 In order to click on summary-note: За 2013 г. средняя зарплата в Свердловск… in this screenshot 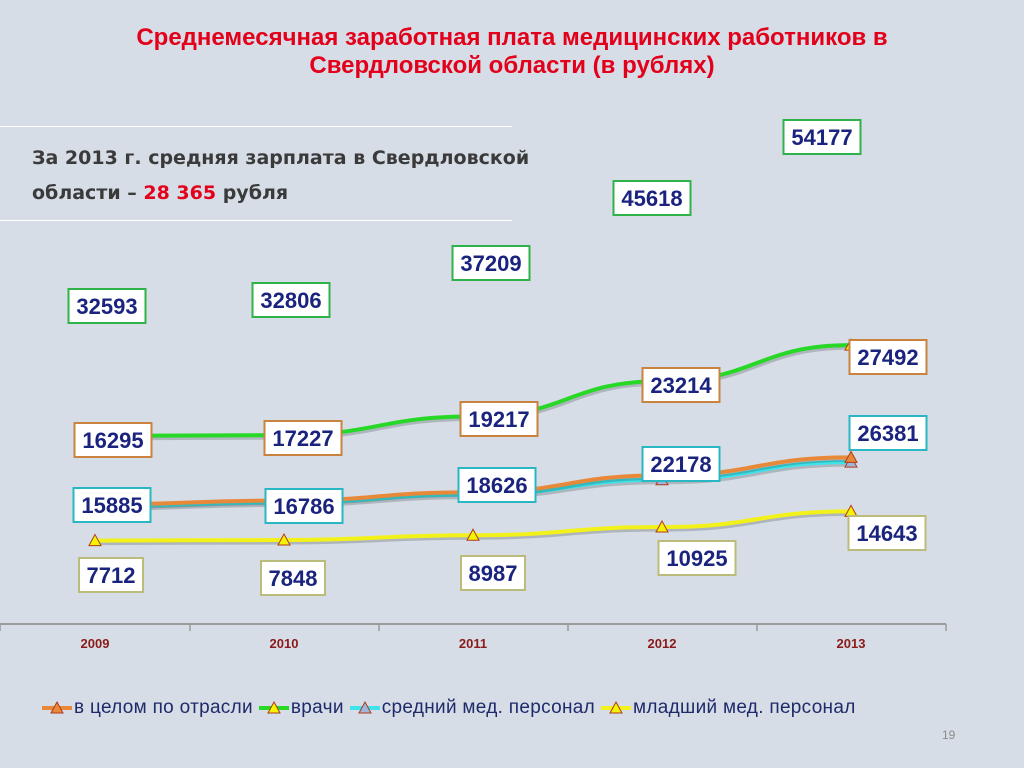, I will do `click(264, 173)`.